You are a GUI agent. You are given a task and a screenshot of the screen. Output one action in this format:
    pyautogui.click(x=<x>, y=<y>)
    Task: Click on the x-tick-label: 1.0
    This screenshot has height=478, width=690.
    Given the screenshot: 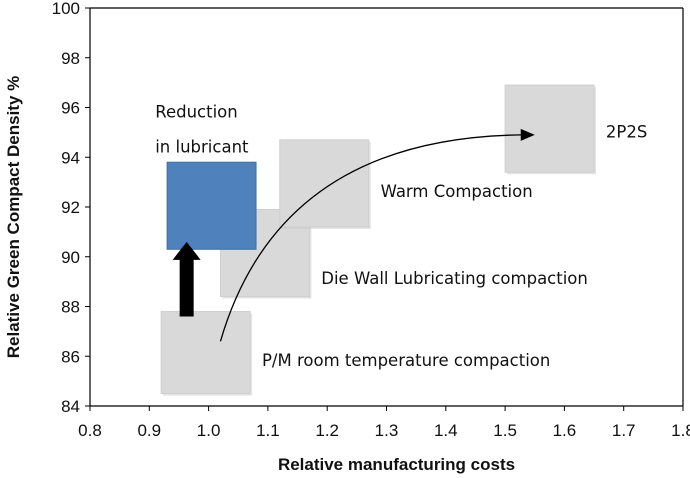 What is the action you would take?
    pyautogui.click(x=209, y=430)
    